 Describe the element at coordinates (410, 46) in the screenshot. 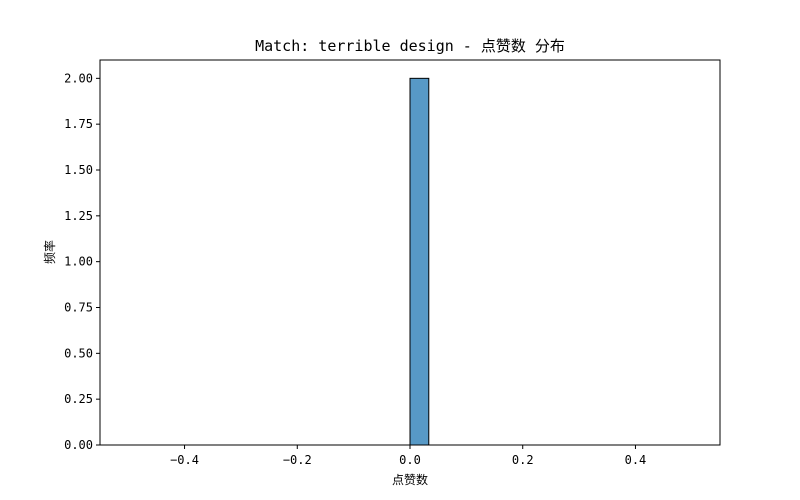

I see `chart-title: Match: terrible design - 点赞数 分布` at that location.